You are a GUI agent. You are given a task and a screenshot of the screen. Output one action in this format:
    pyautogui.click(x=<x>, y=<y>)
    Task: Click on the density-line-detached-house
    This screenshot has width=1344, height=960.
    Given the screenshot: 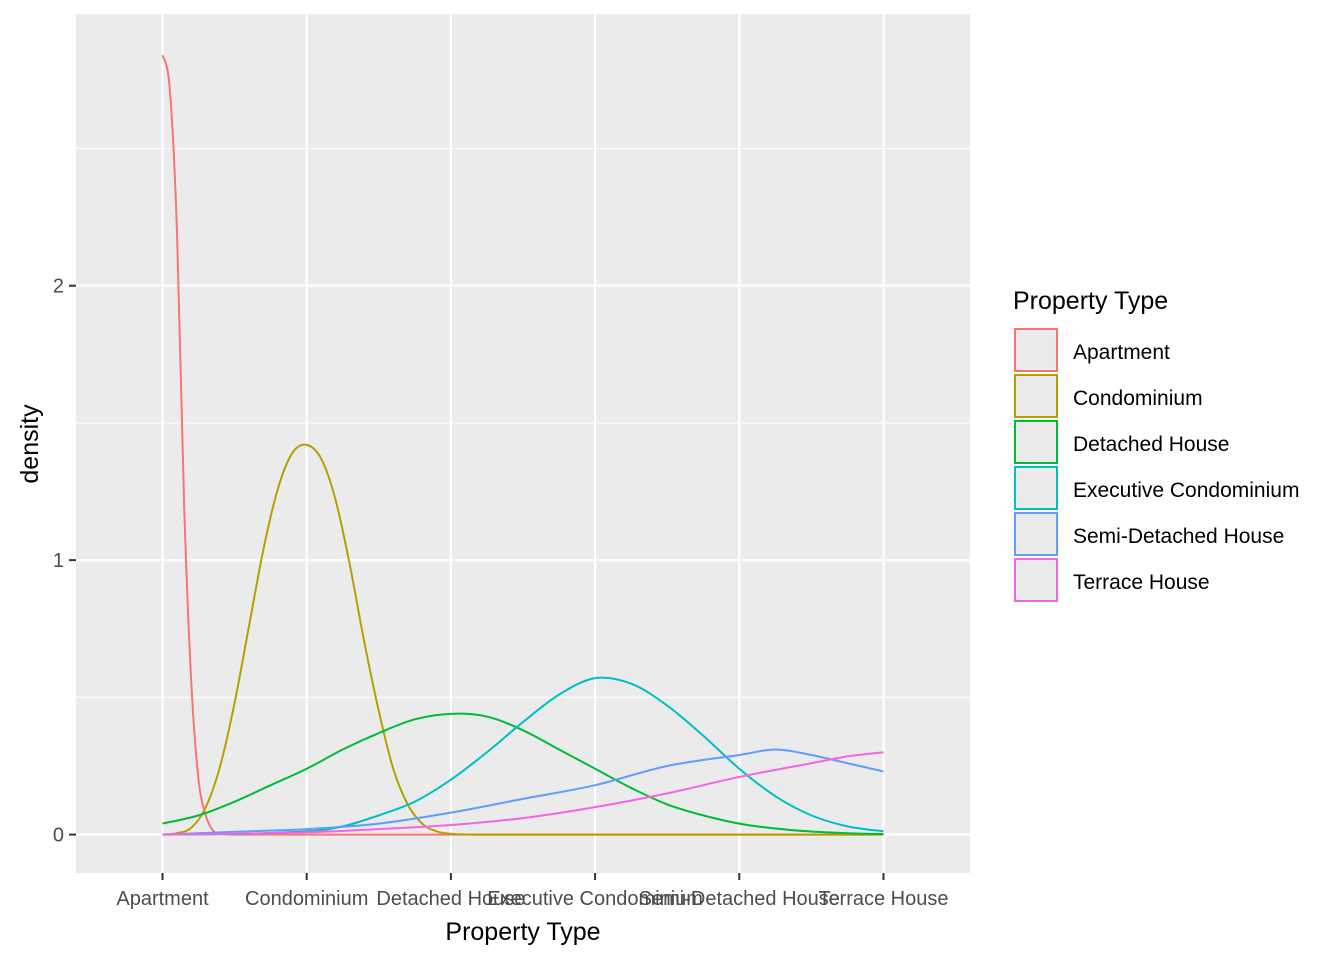 What is the action you would take?
    pyautogui.click(x=523, y=774)
    